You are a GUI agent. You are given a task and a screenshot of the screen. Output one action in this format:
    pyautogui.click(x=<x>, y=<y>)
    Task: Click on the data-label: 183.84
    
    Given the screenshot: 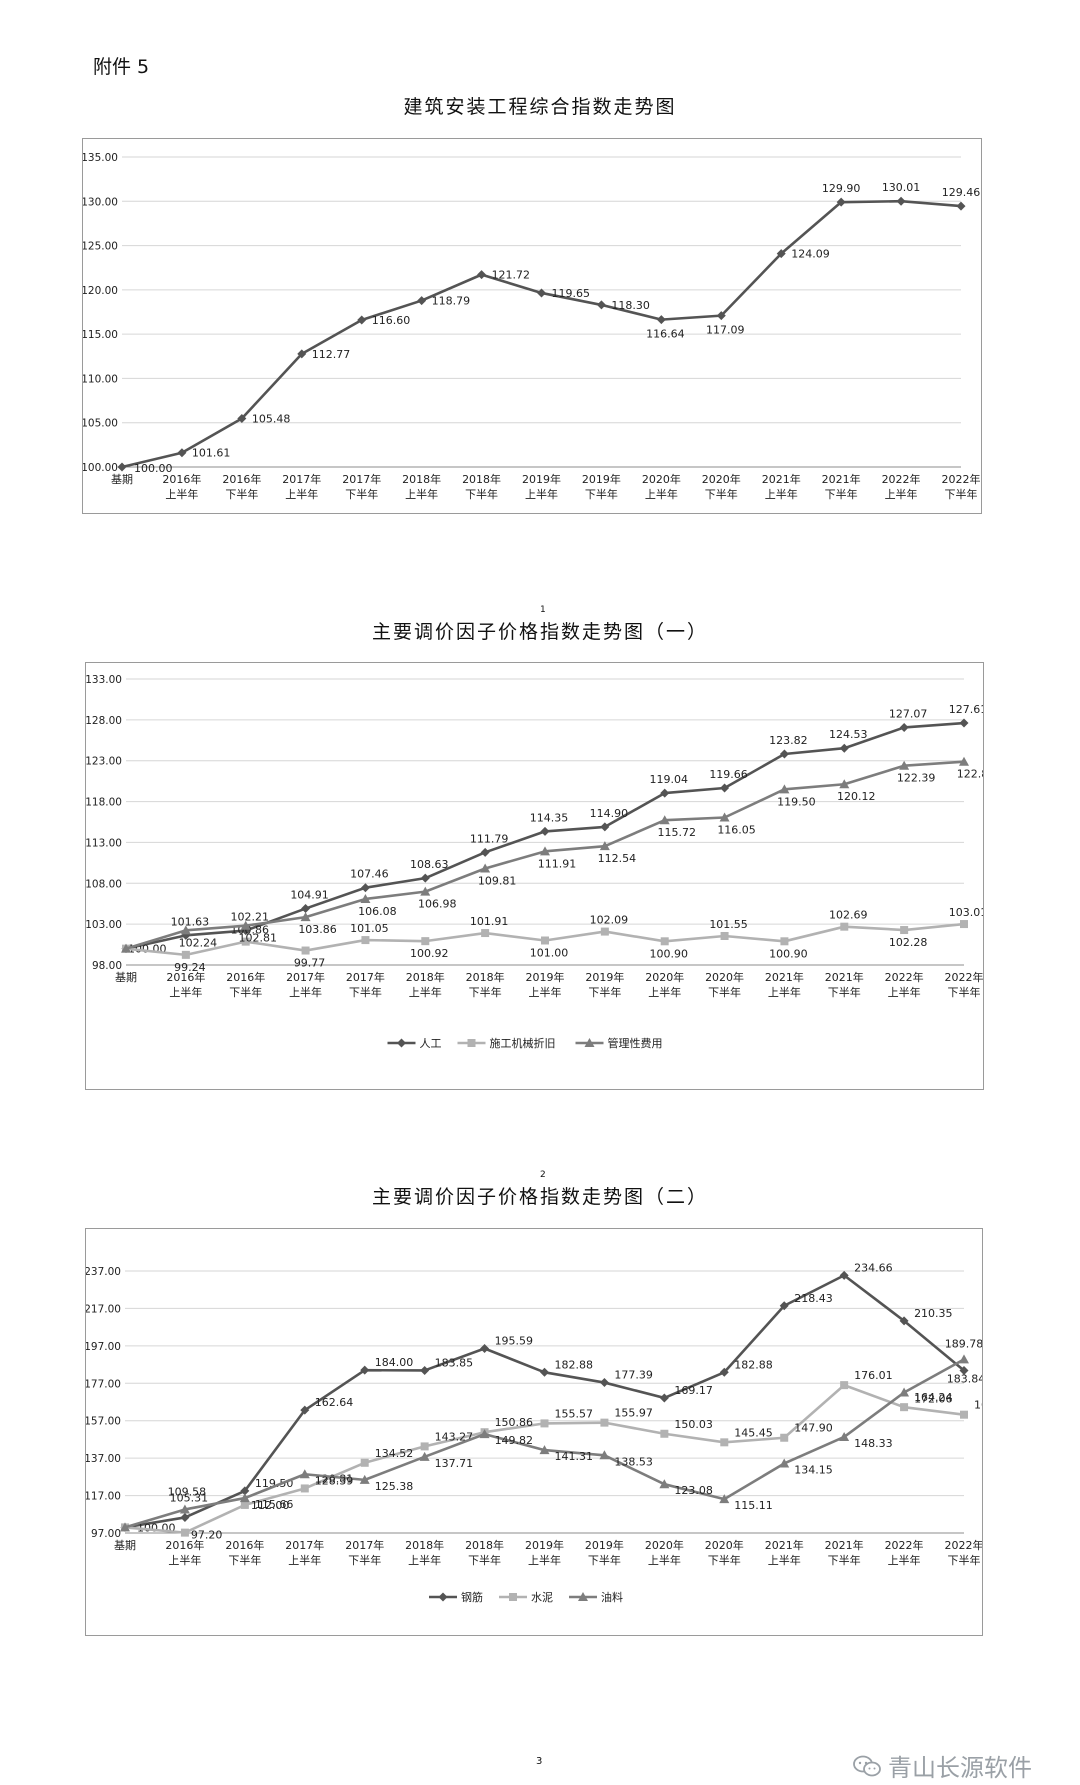 What is the action you would take?
    pyautogui.click(x=964, y=1378)
    